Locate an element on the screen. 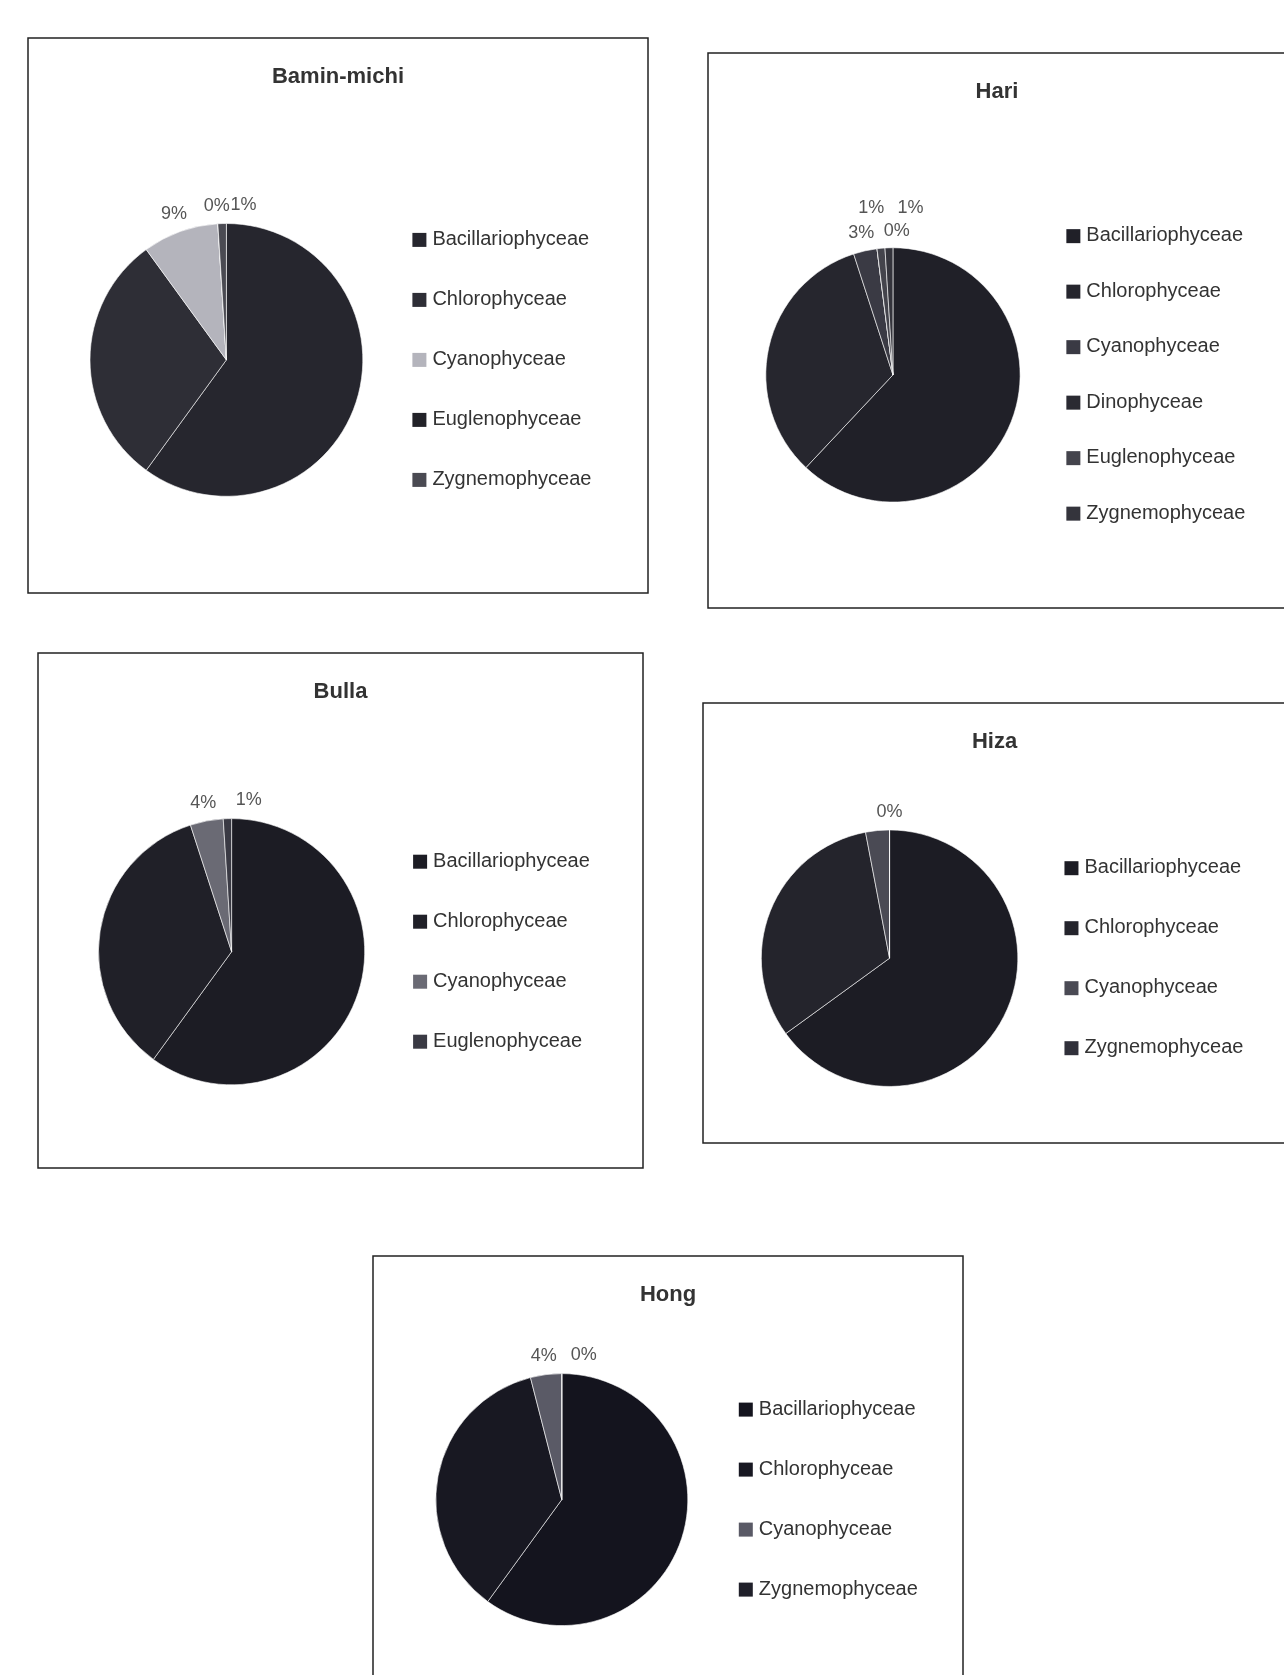 The image size is (1284, 1675). chart-title: Hari is located at coordinates (997, 90).